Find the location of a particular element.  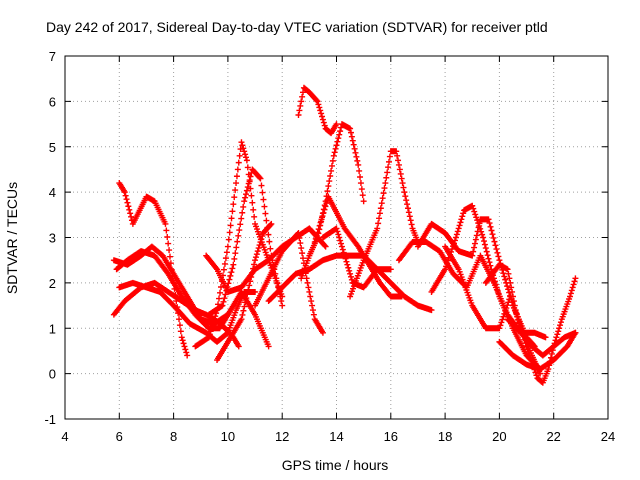

series-track-p is located at coordinates (358, 246).